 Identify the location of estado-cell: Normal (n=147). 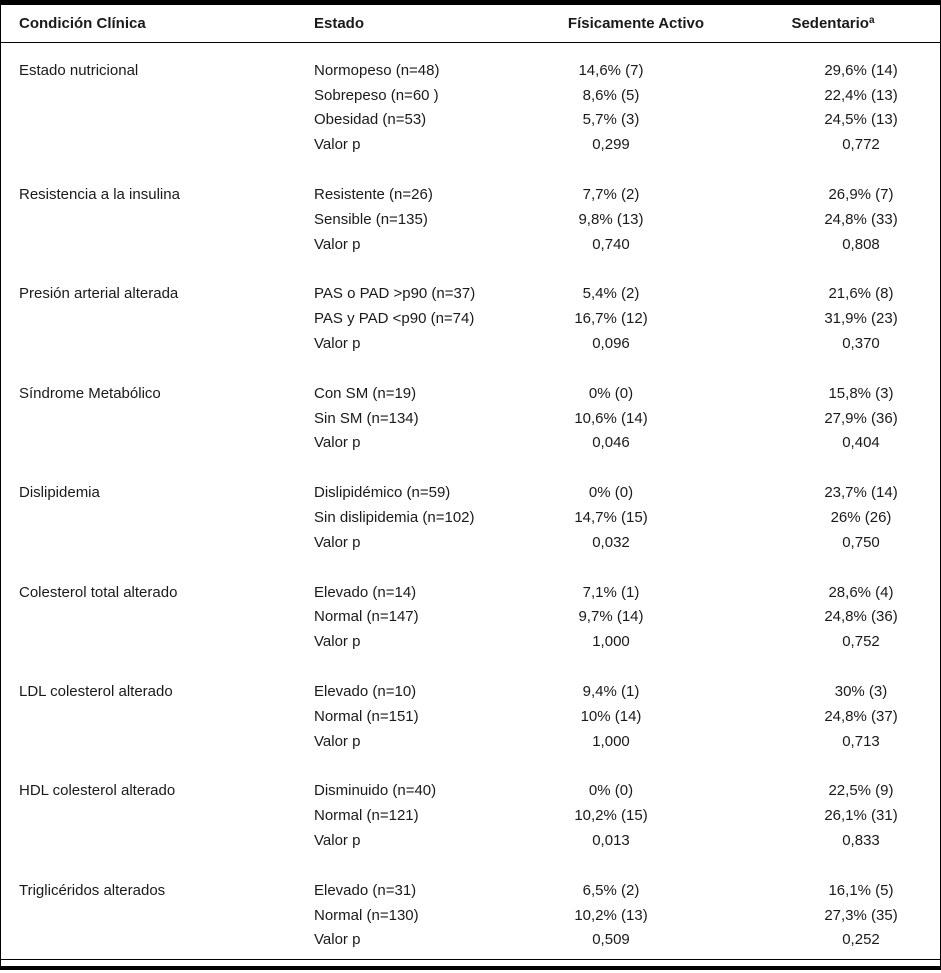
(366, 617).